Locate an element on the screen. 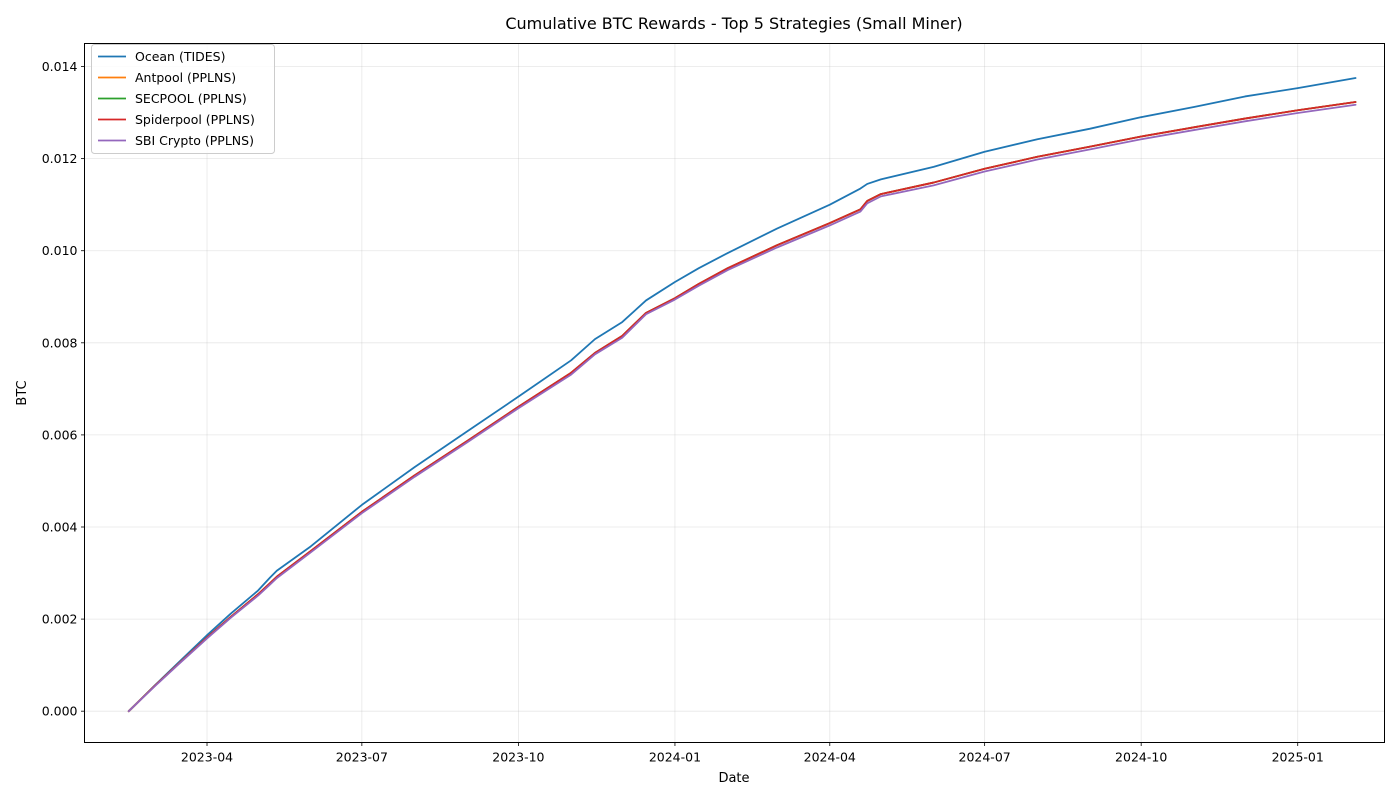  legend-label: SBI Crypto (PPLNS) is located at coordinates (194, 140).